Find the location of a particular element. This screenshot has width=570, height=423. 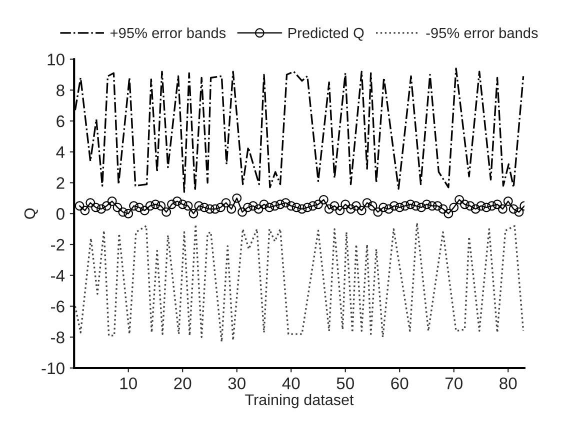

y-tick-label: -4 is located at coordinates (57, 276).